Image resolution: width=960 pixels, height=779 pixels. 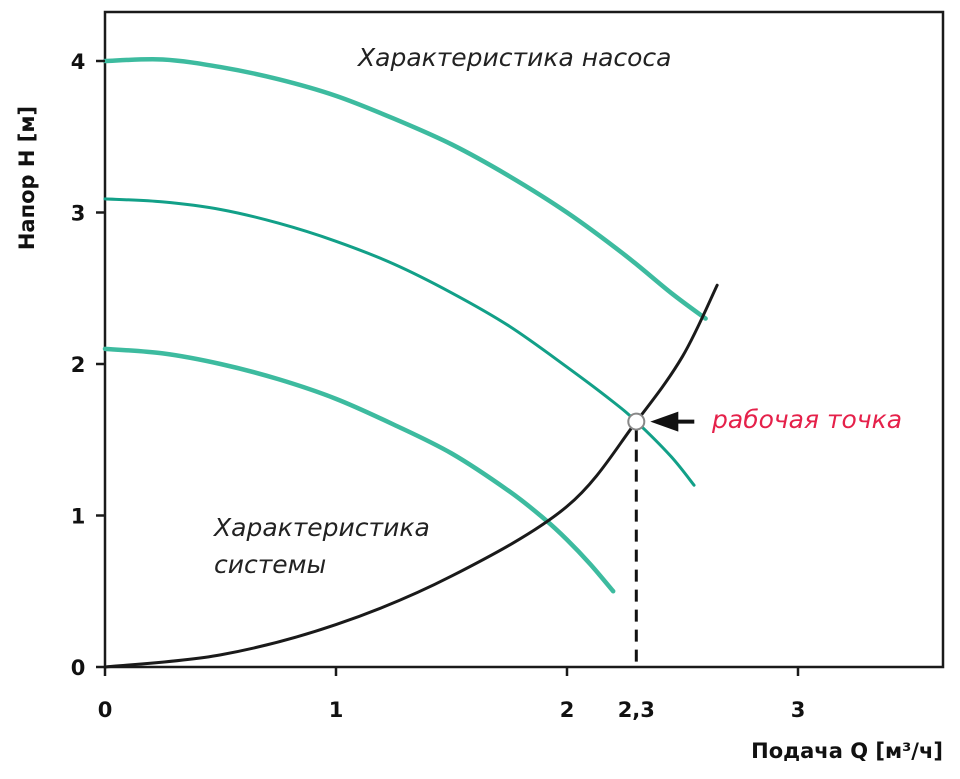 What do you see at coordinates (78, 62) in the screenshot?
I see `y-tick-label: 4` at bounding box center [78, 62].